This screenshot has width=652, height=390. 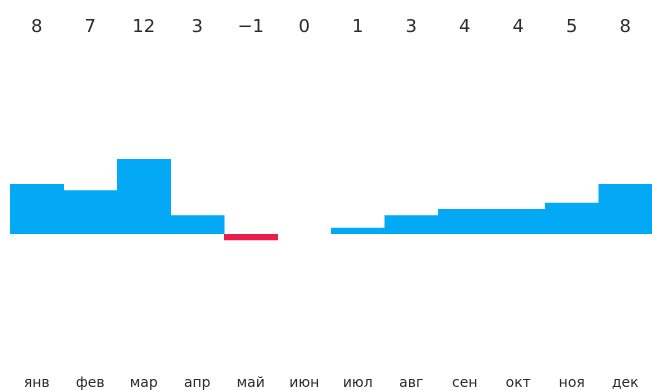 I want to click on value-labels: 8 7 12 3 −1 0 1 3 4 4 5 8, so click(x=331, y=26).